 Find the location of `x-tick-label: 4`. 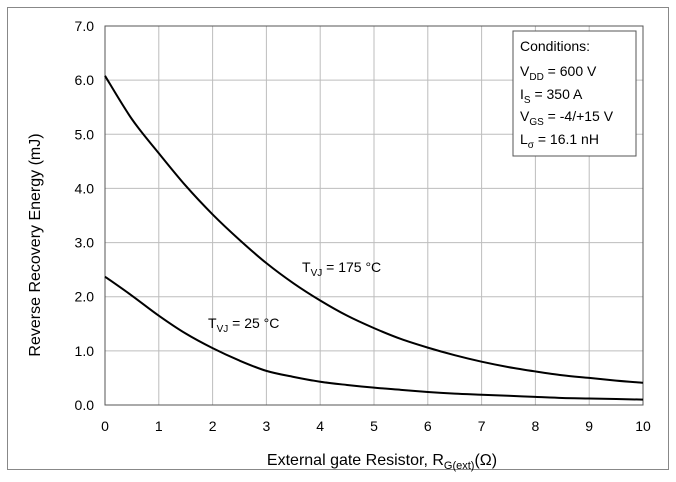

x-tick-label: 4 is located at coordinates (320, 426).